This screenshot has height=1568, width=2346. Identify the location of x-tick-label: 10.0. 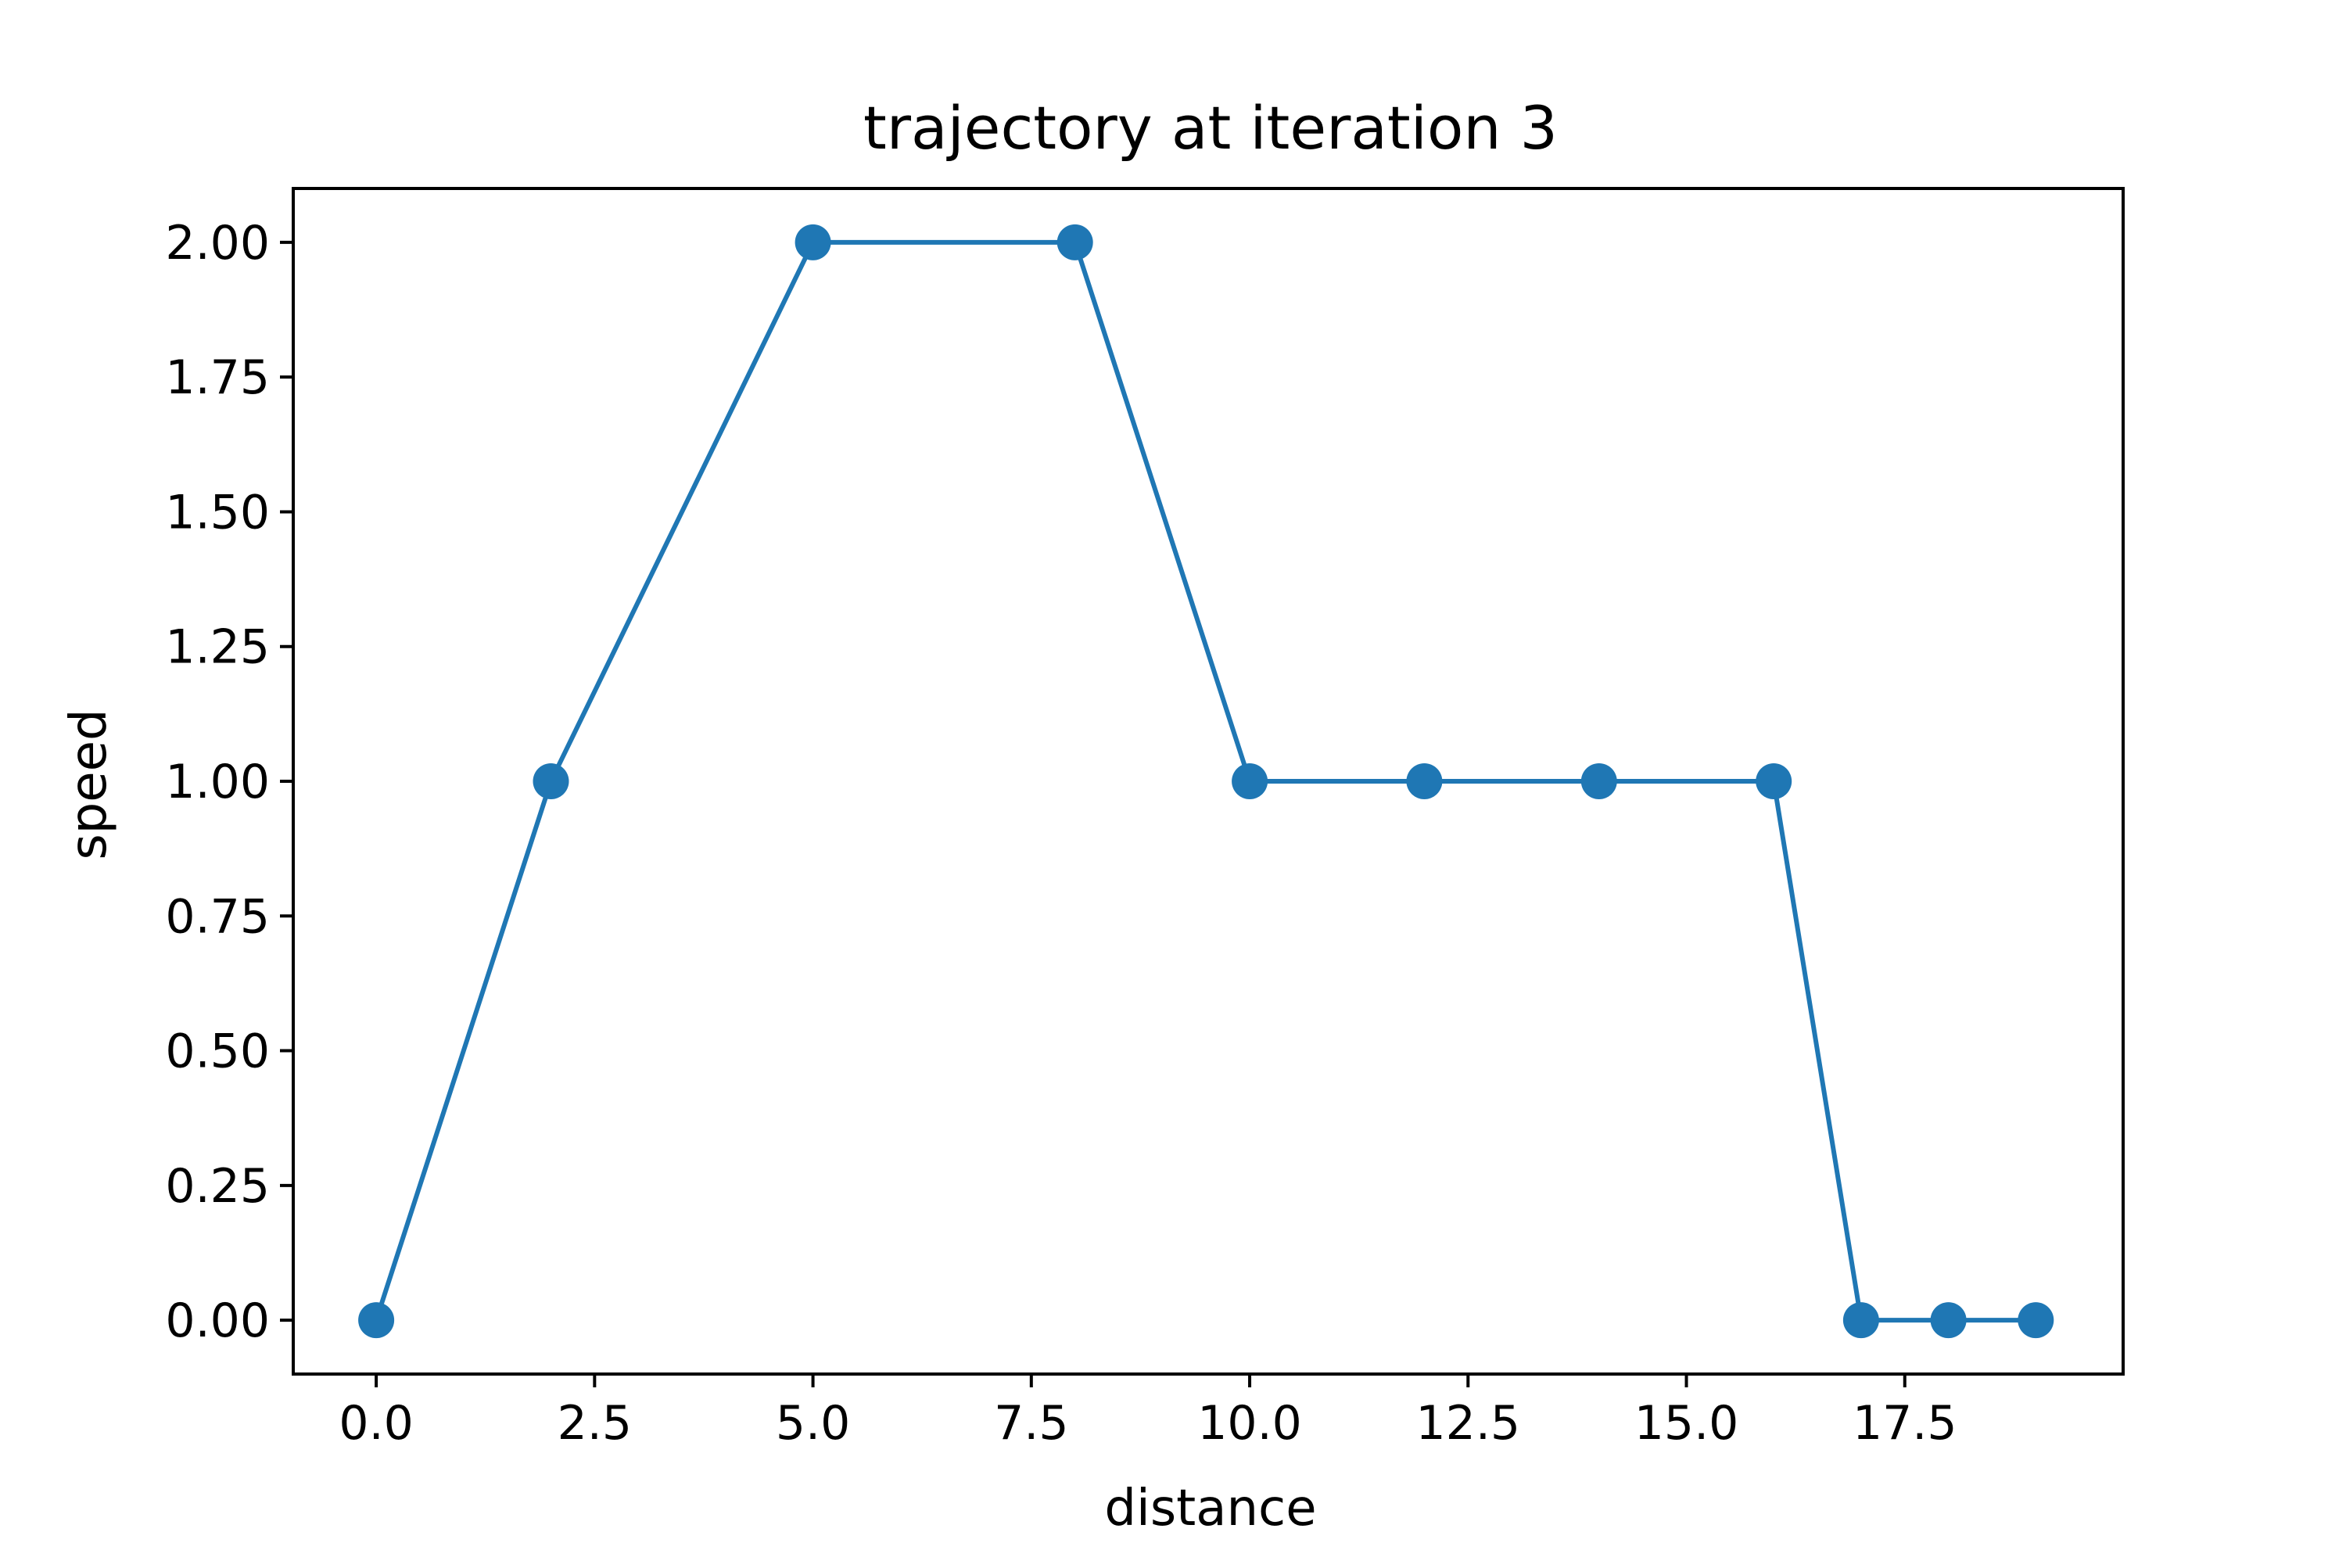
(1249, 1423).